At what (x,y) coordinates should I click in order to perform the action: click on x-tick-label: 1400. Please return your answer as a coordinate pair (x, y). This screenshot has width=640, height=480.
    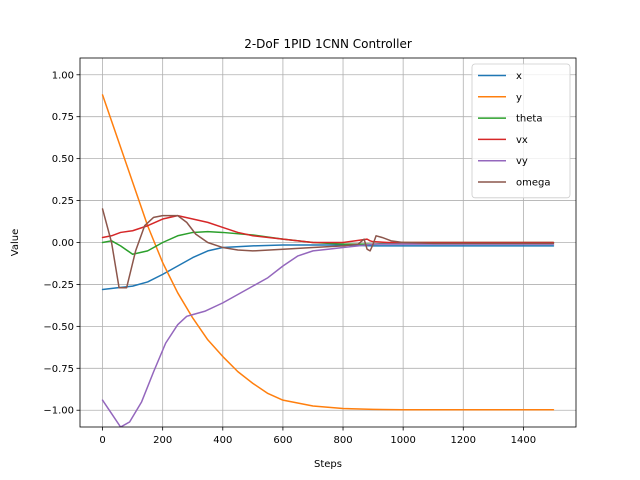
    Looking at the image, I should click on (523, 440).